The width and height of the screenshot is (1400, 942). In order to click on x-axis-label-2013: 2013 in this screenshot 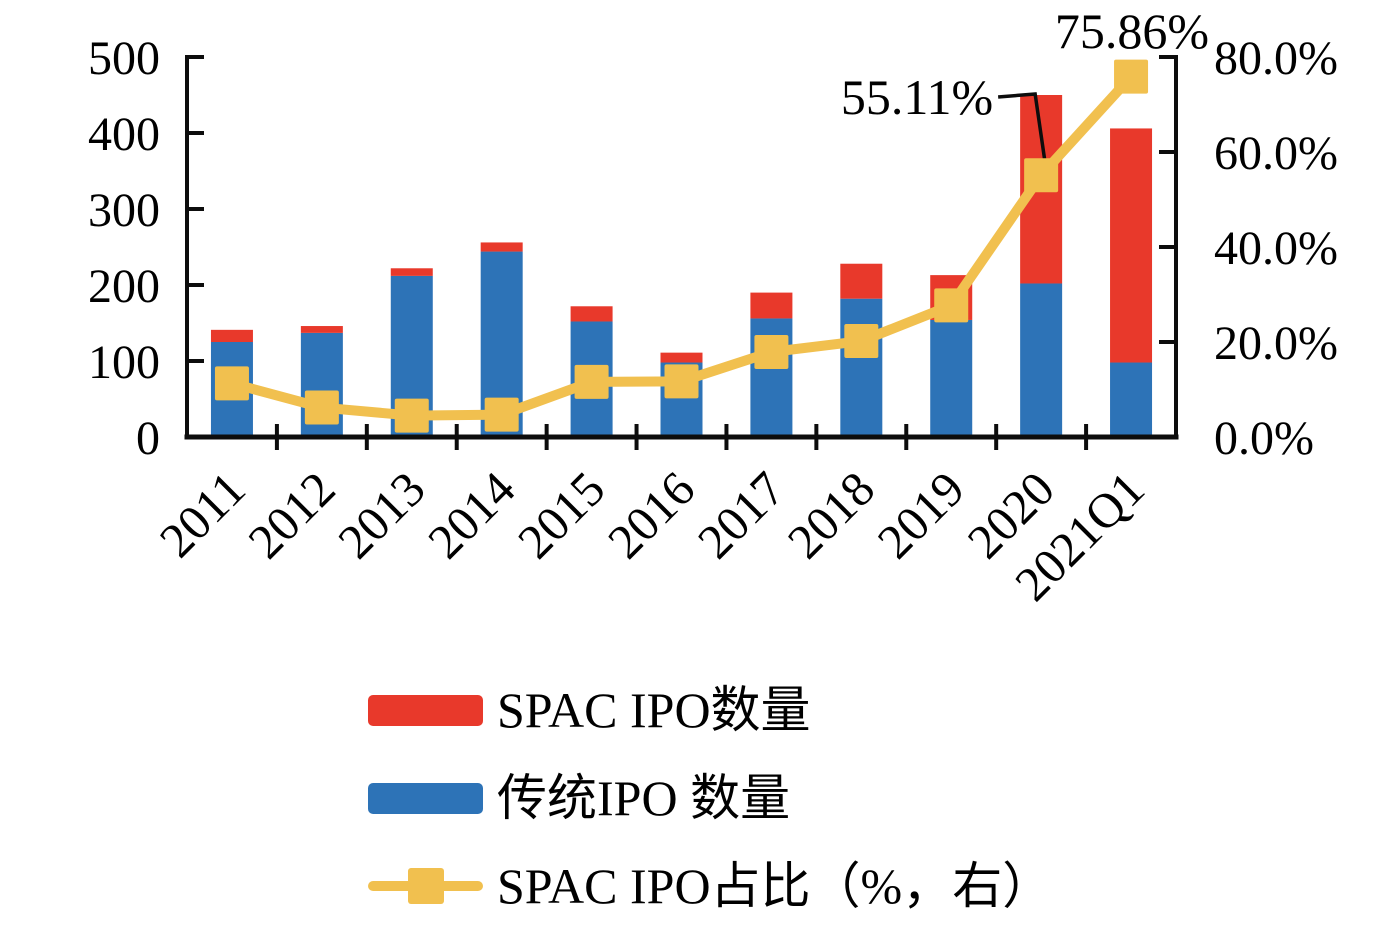, I will do `click(381, 515)`.